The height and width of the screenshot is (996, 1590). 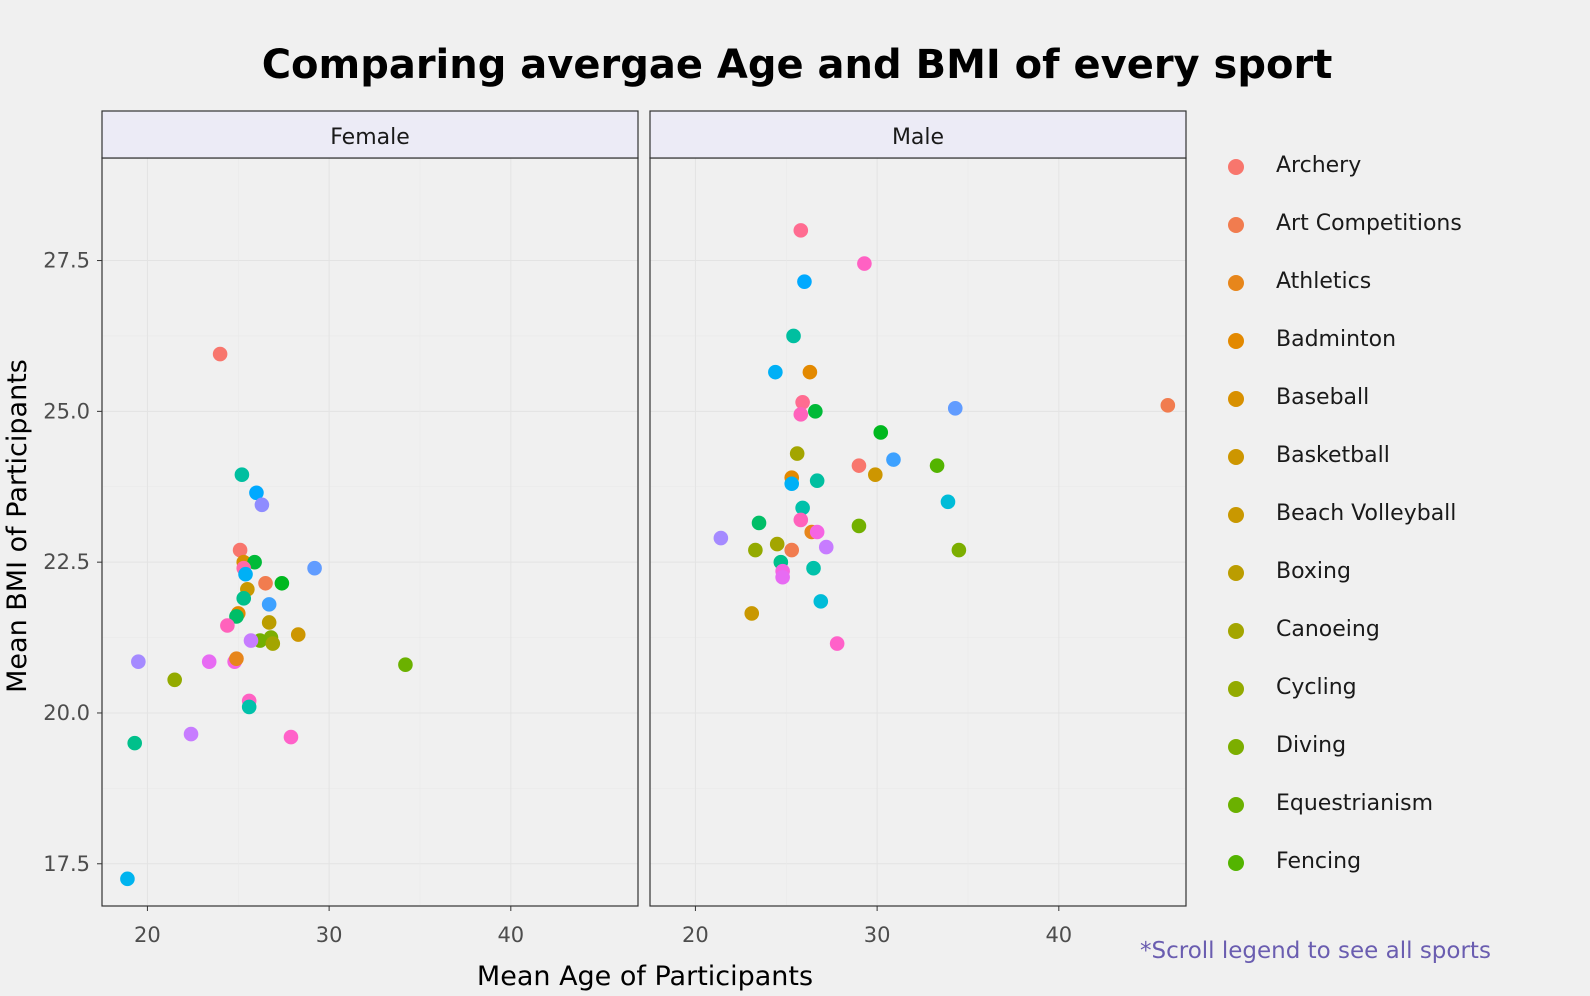 What do you see at coordinates (918, 137) in the screenshot?
I see `facet-strip-label: Male` at bounding box center [918, 137].